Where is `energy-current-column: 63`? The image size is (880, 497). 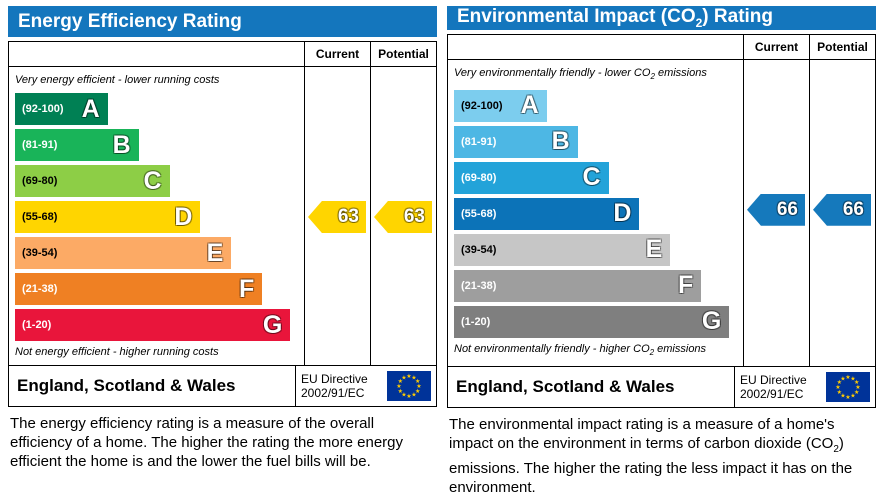 energy-current-column: 63 is located at coordinates (337, 216).